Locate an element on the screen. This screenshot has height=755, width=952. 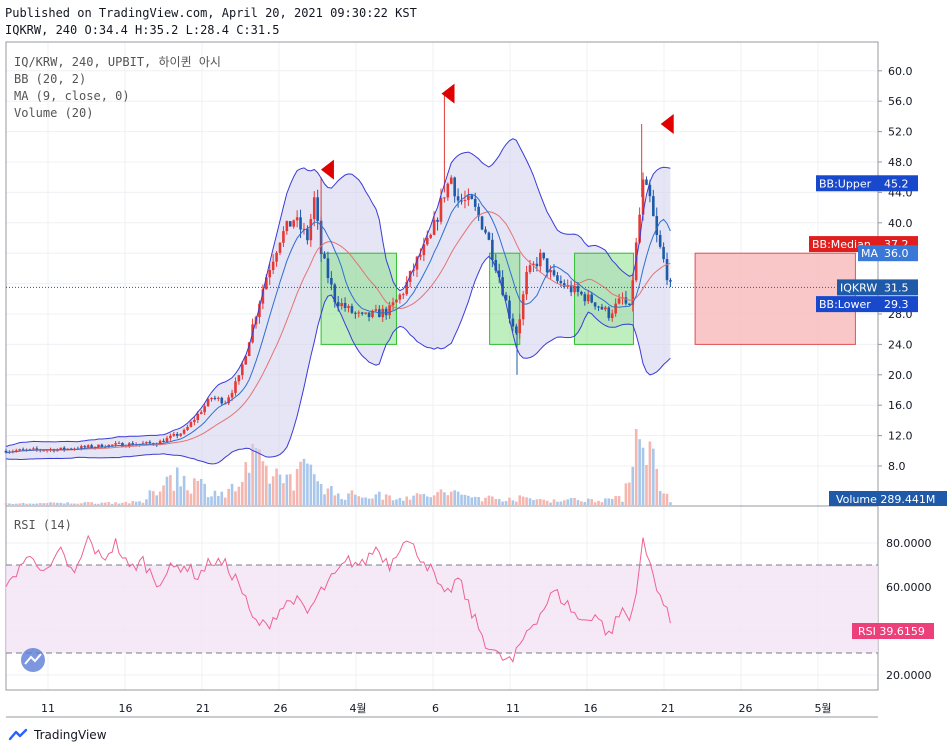
rsi-label-bg is located at coordinates (893, 631).